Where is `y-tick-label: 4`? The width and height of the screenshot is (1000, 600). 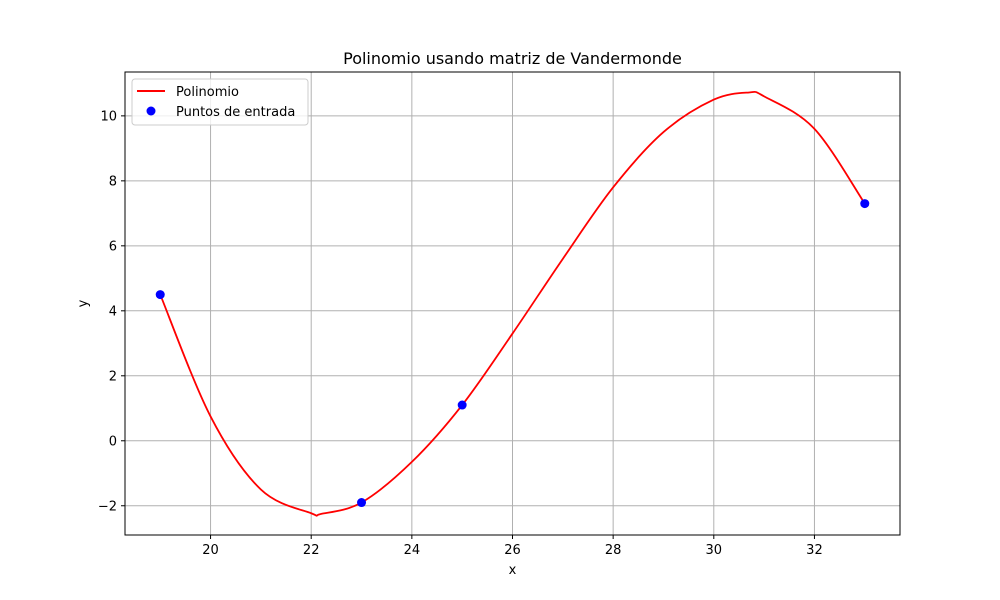
y-tick-label: 4 is located at coordinates (113, 311).